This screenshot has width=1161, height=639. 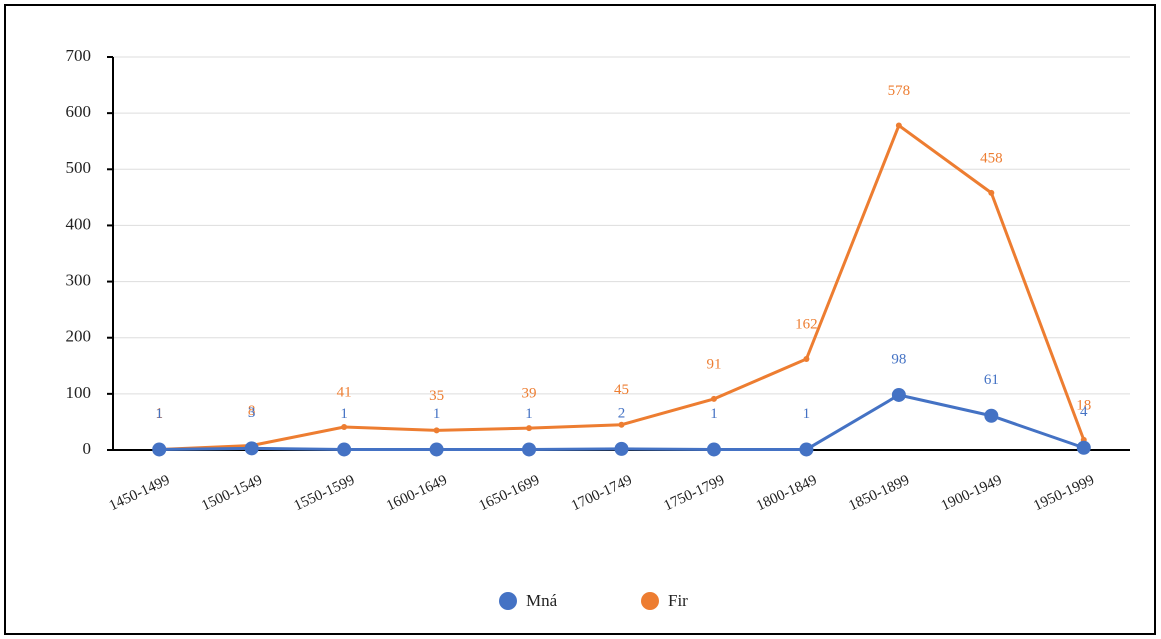 I want to click on y-tick-label: 700, so click(x=79, y=55).